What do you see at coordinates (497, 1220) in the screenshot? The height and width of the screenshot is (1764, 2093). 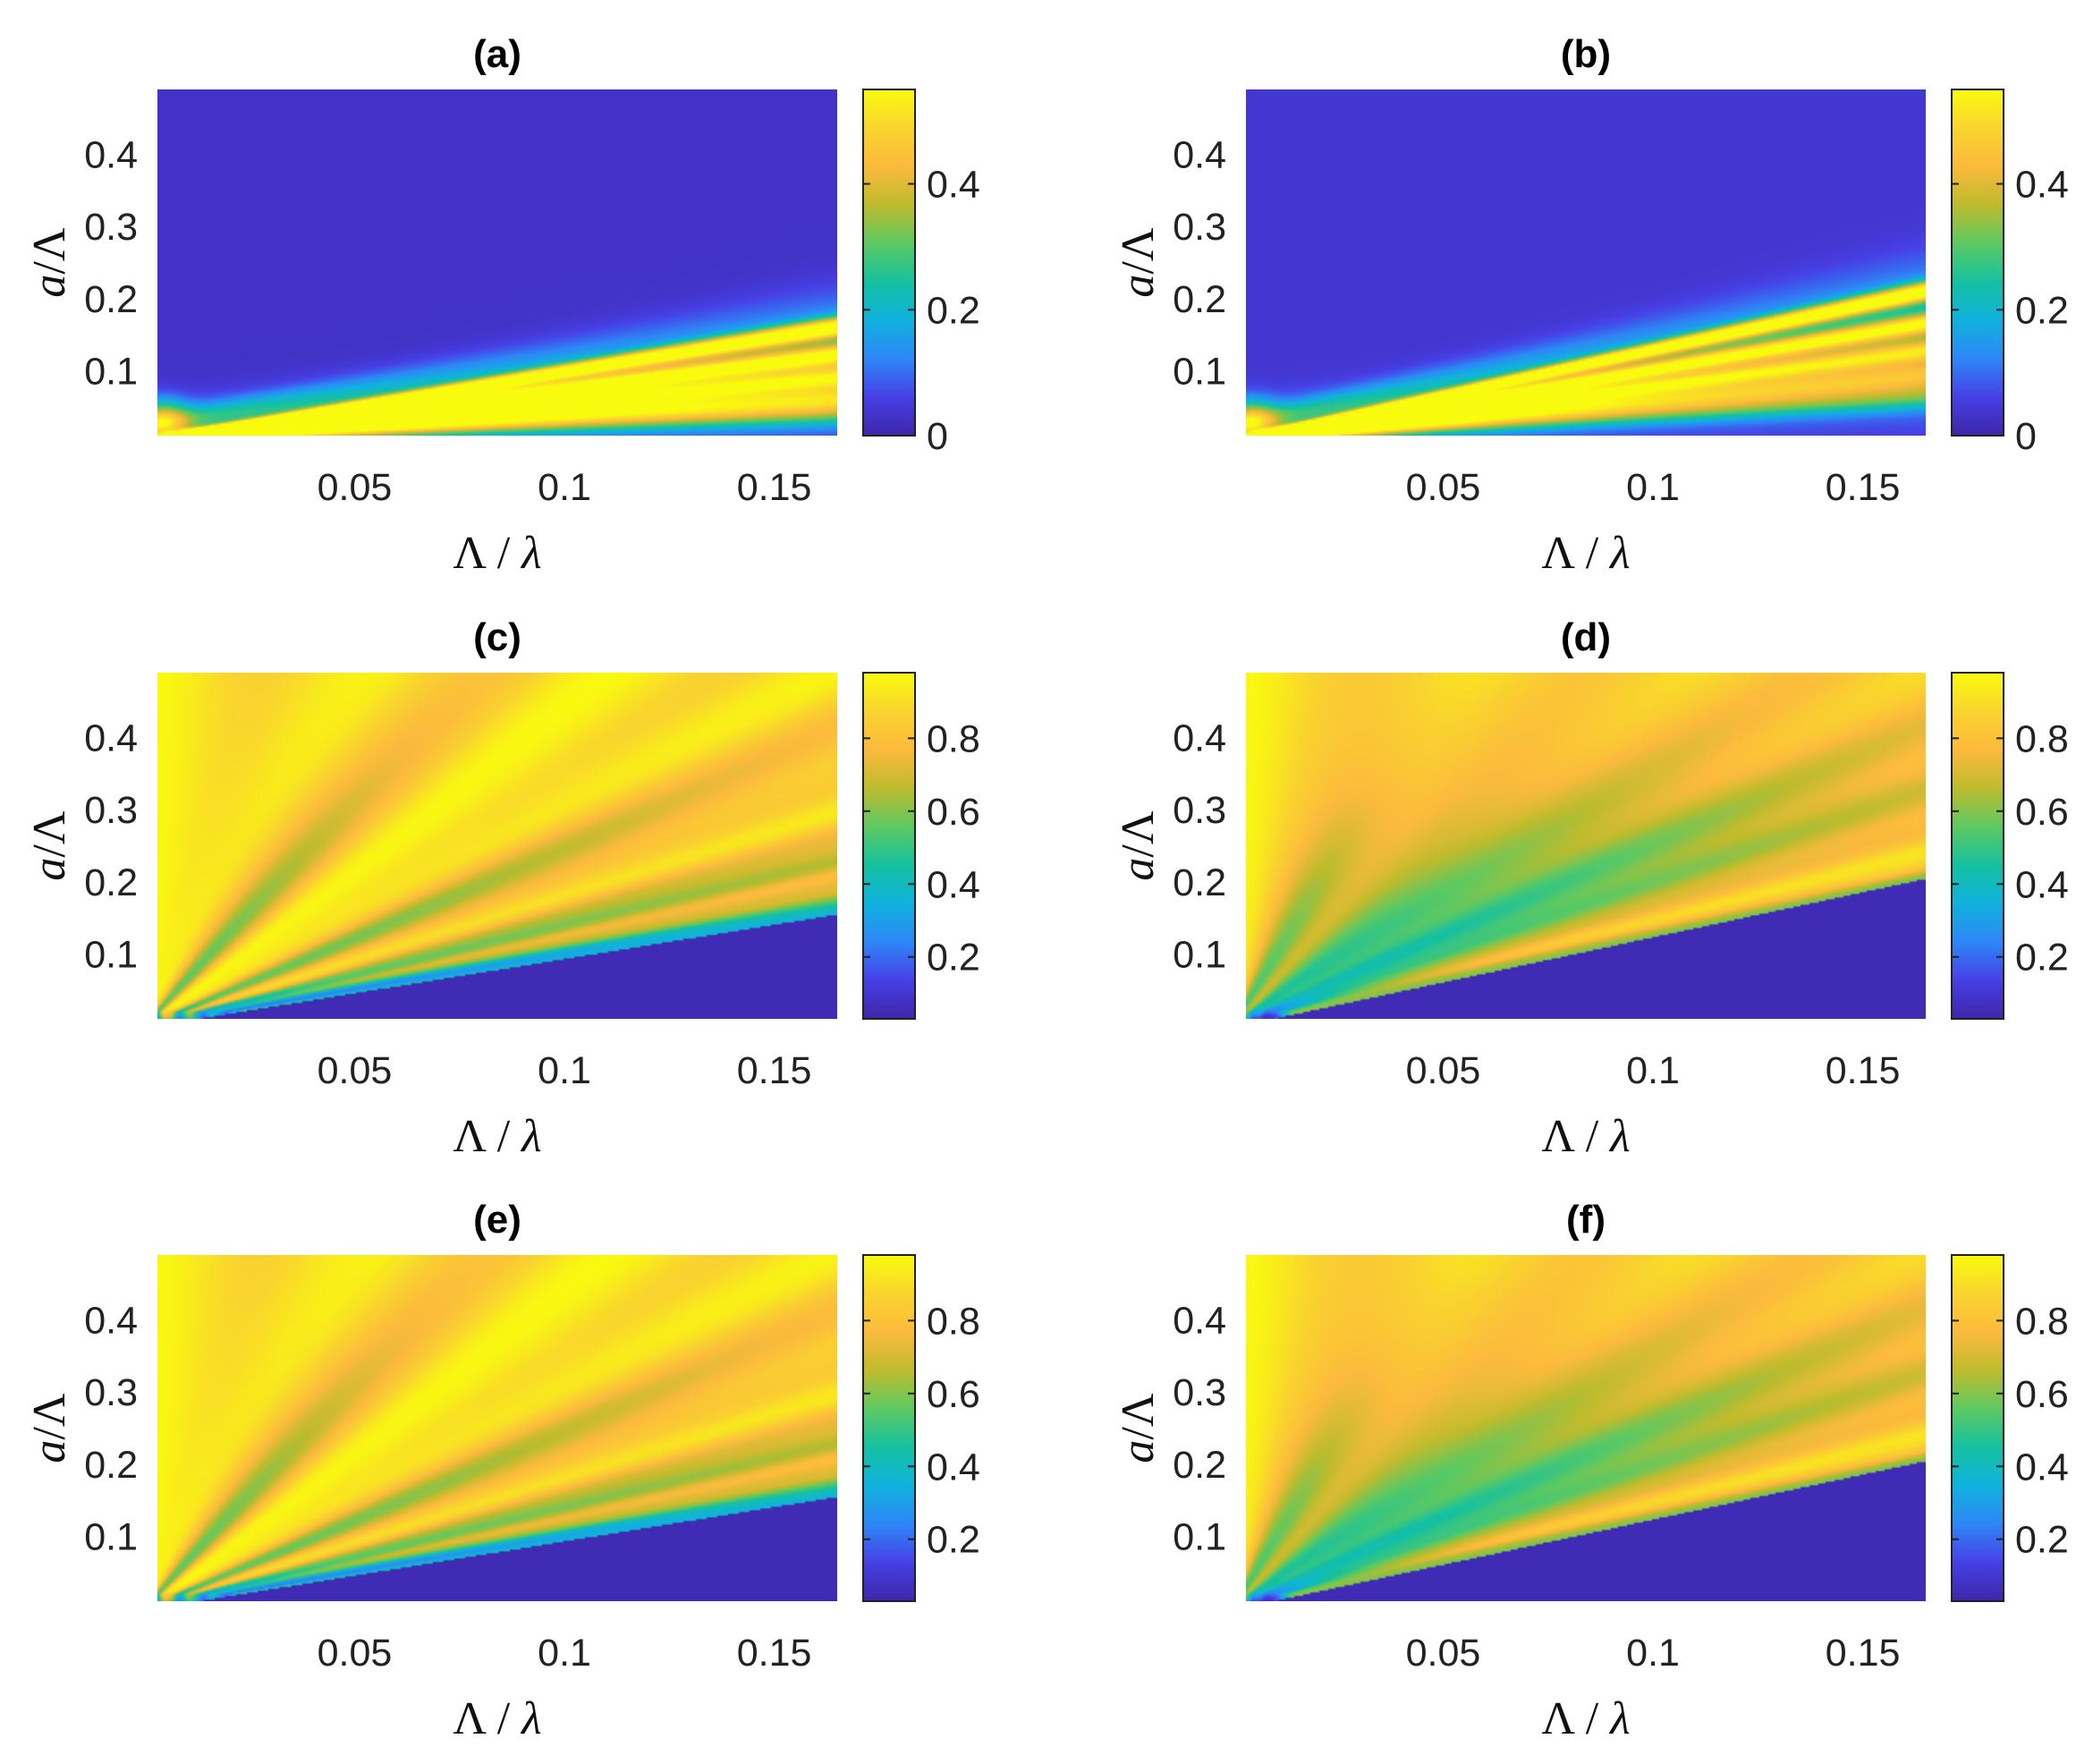 I see `panel-title: (e)` at bounding box center [497, 1220].